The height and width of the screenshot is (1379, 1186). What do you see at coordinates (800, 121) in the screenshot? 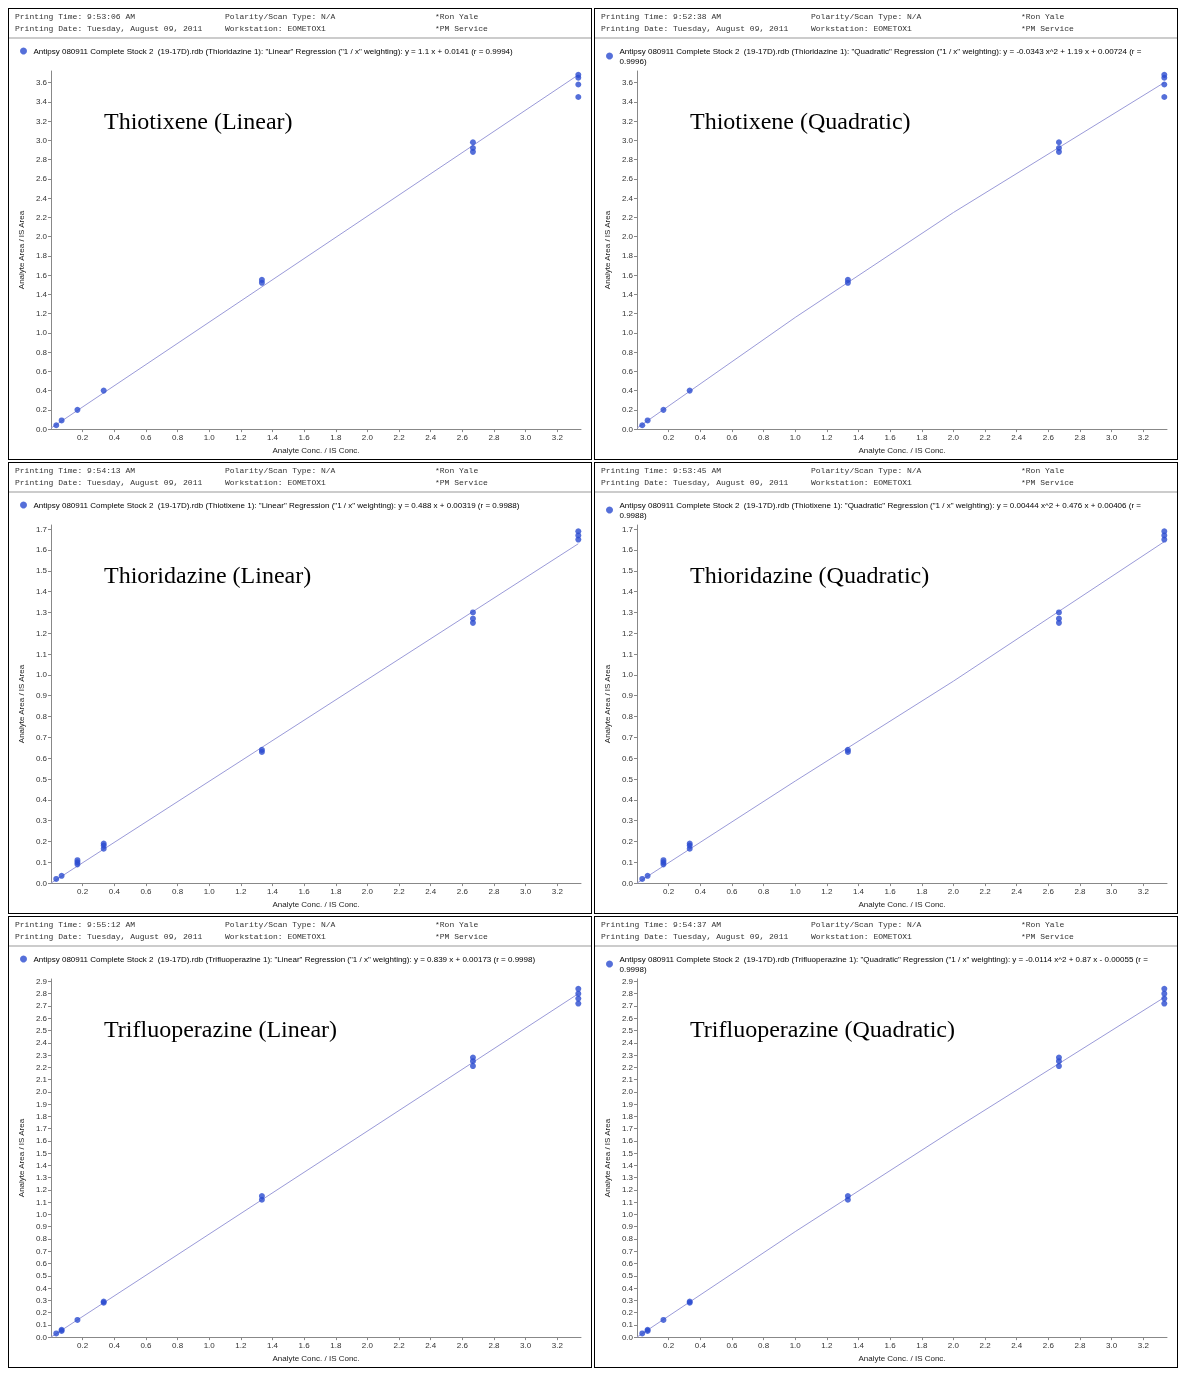
I see `text: Thiotixene (Quadratic)` at bounding box center [800, 121].